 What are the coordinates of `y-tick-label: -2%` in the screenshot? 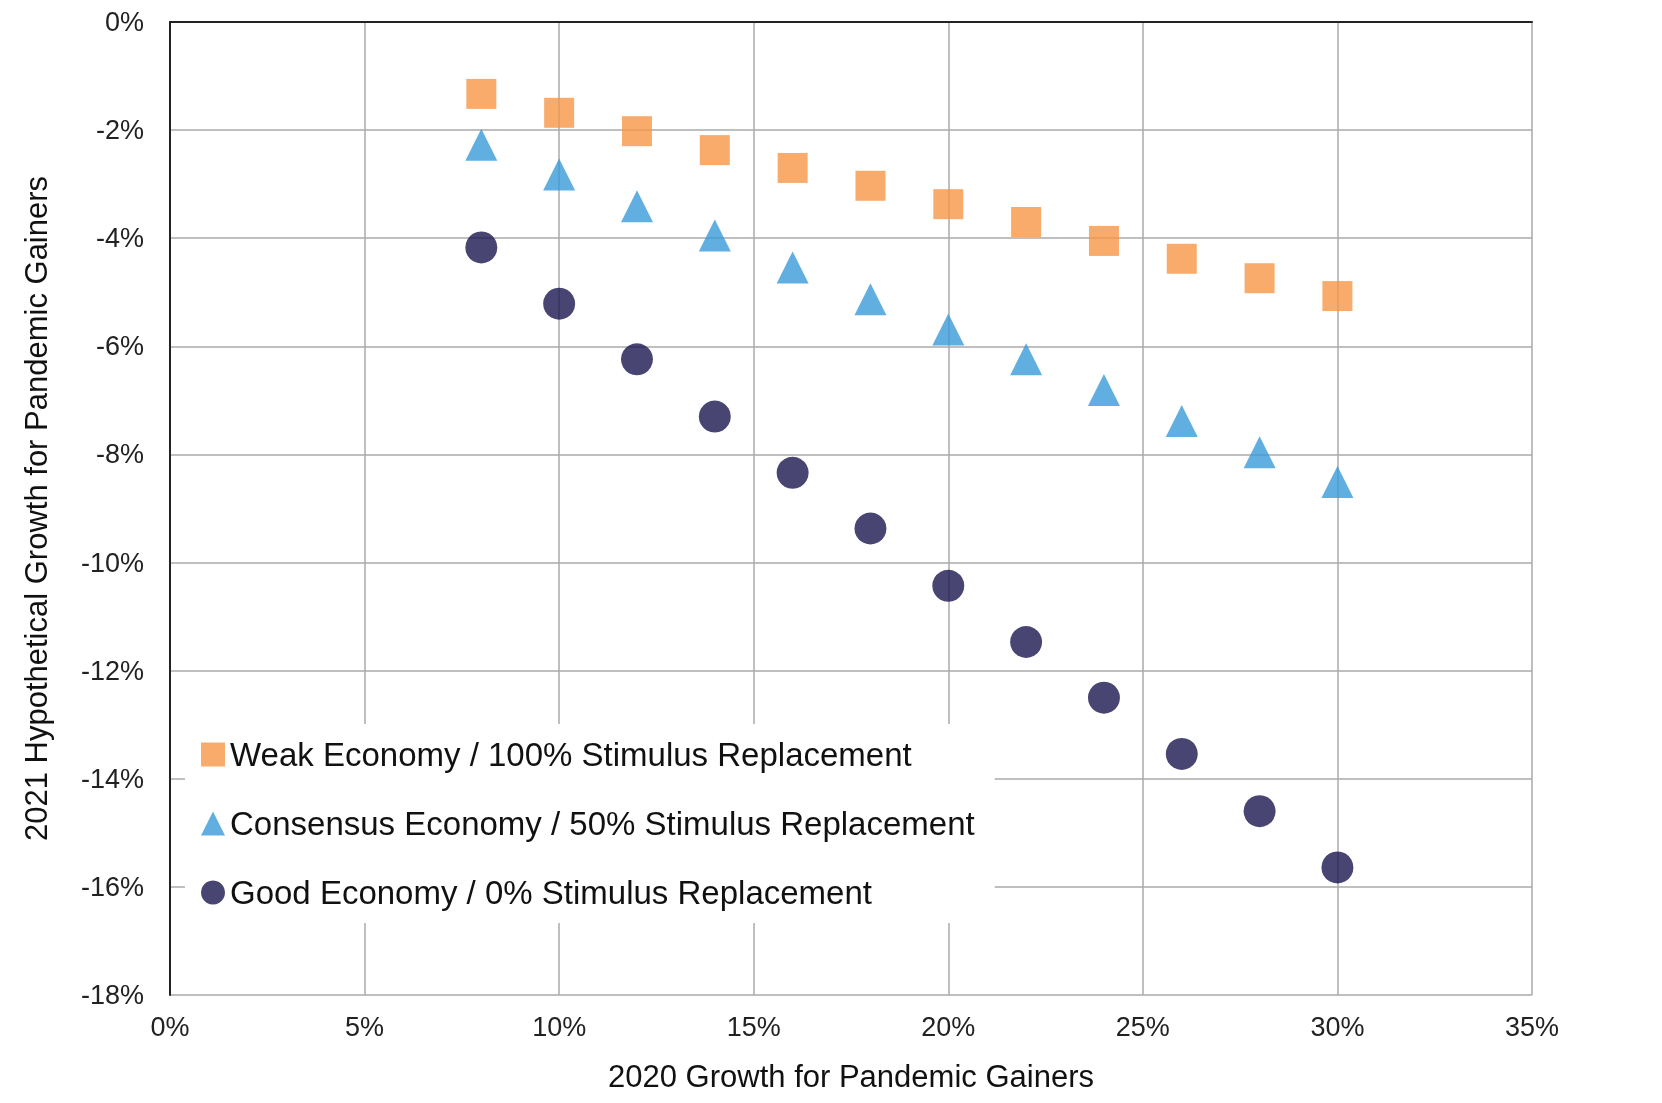 It's located at (119, 130).